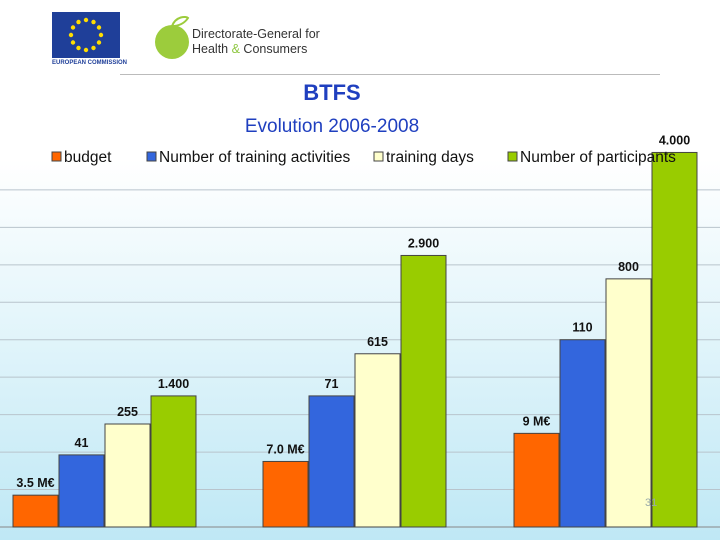 The image size is (720, 545). I want to click on data-label: 110, so click(582, 328).